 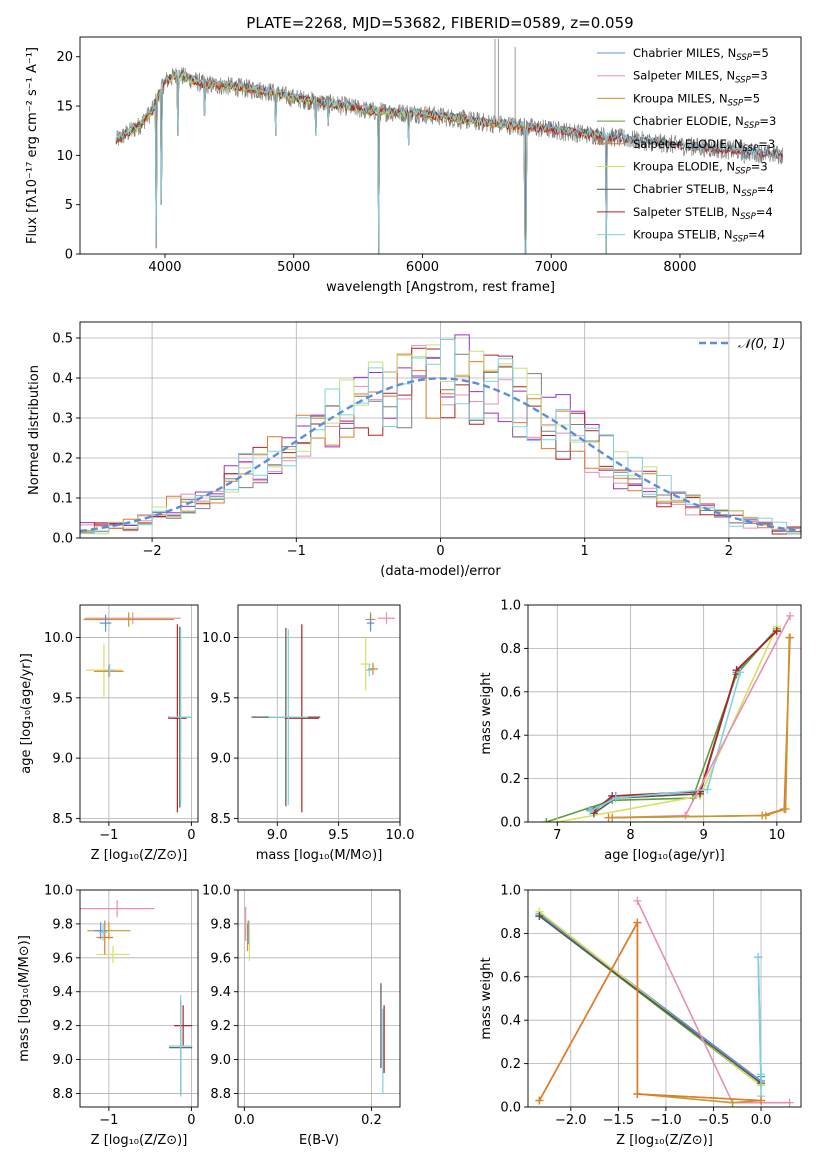 I want to click on y-axis-label: Flux [fλ10⁻¹⁷ erg cm⁻² s⁻¹ A⁻¹], so click(x=32, y=145).